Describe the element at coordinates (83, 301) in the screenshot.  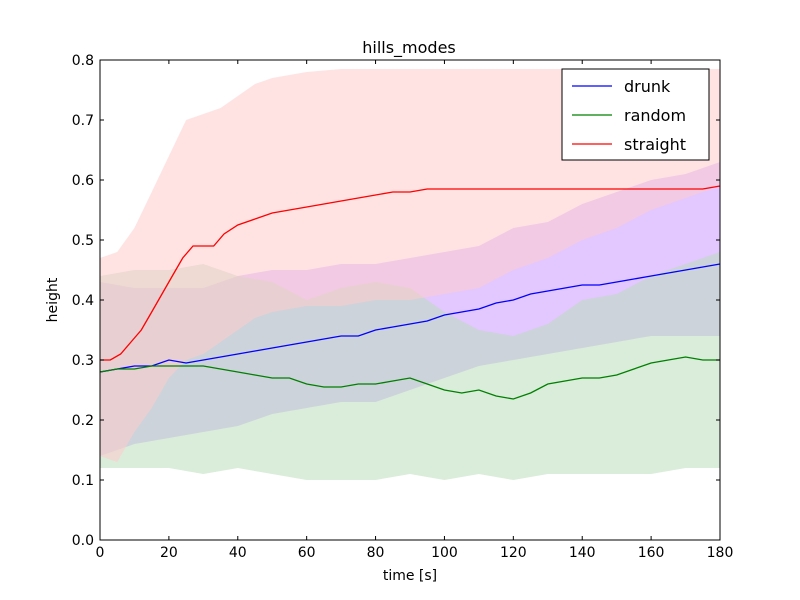
I see `y-tick-label: 0.4` at that location.